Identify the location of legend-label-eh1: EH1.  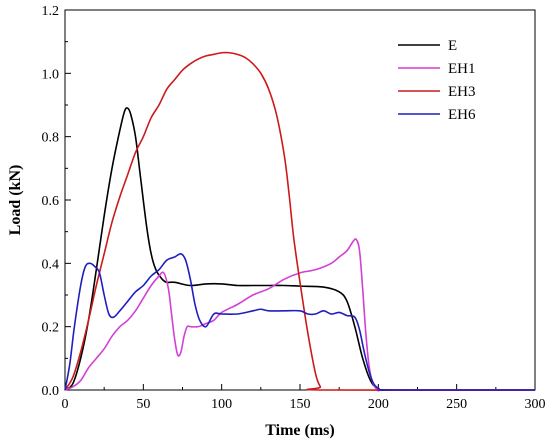
(462, 69).